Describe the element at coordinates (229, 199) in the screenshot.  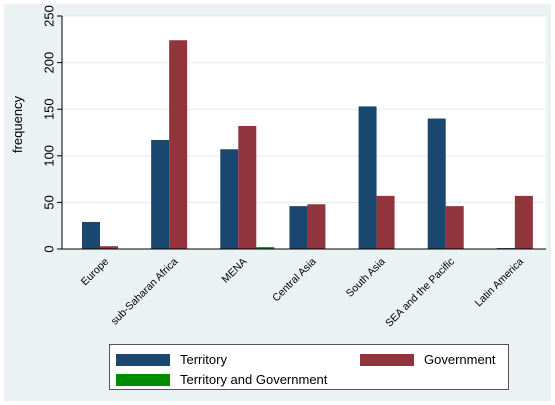
I see `bar-territory-mena` at that location.